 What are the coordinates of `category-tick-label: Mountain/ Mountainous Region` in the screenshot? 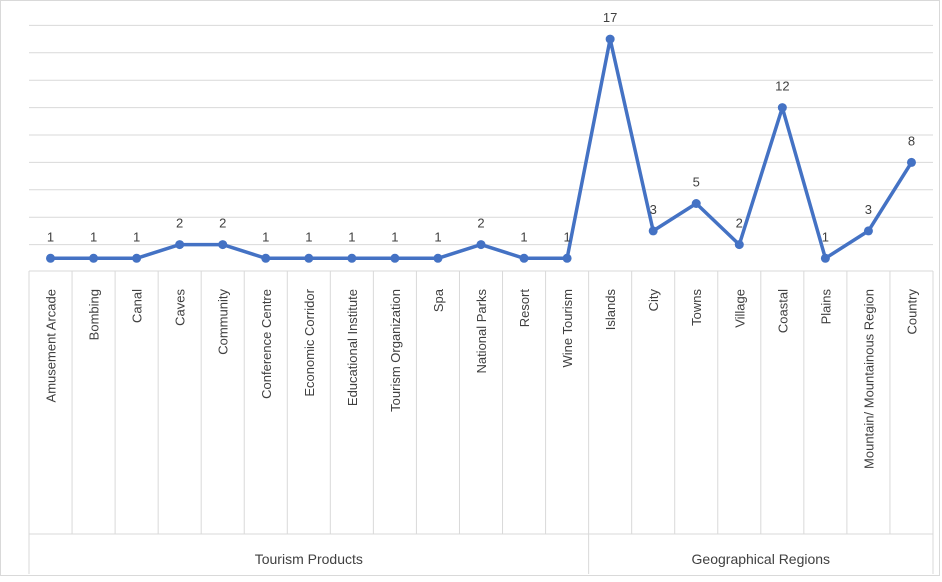 It's located at (868, 379).